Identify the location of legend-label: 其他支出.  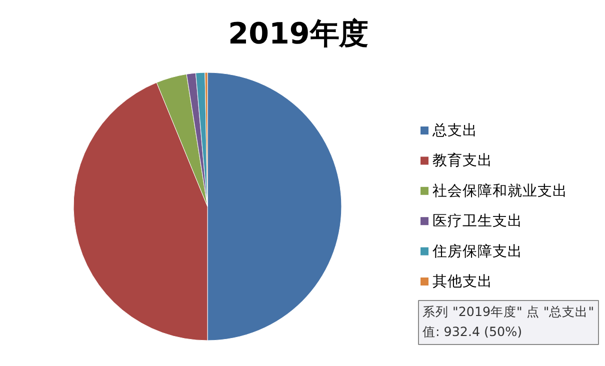
(462, 281).